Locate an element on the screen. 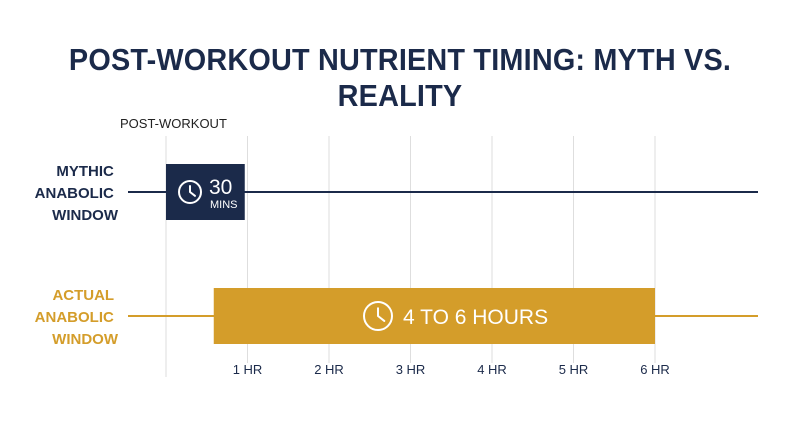 This screenshot has width=800, height=447. tick-label: 1 HR is located at coordinates (248, 369).